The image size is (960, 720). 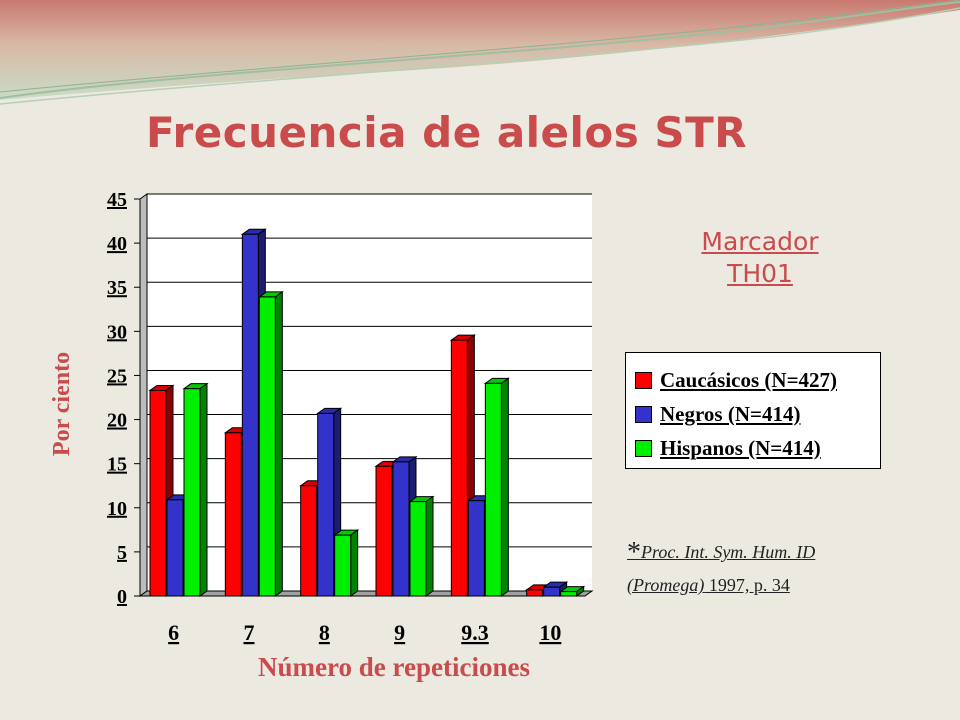 What do you see at coordinates (760, 258) in the screenshot?
I see `marker-label: Marcador TH01` at bounding box center [760, 258].